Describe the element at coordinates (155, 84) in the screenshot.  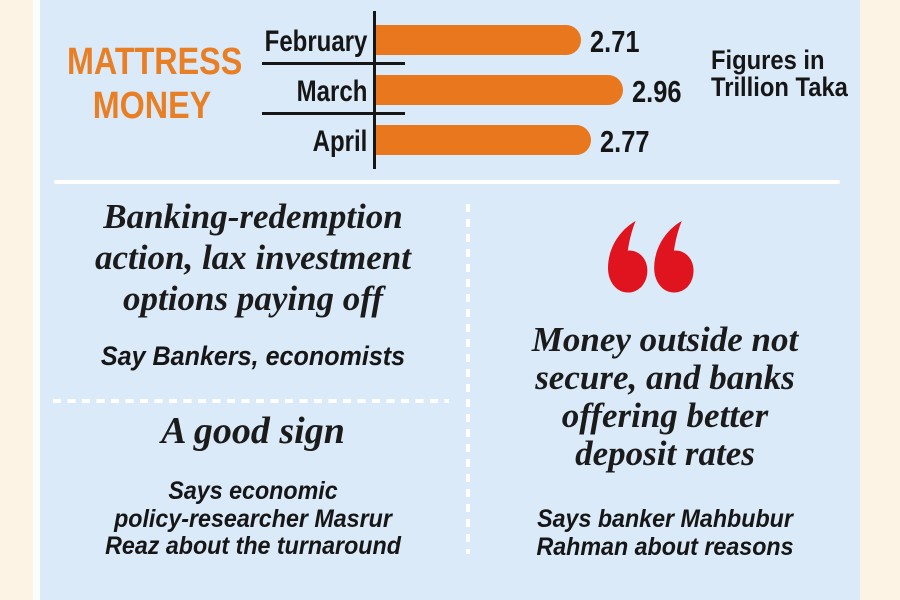
I see `chart-title: MATTRESS MONEY` at that location.